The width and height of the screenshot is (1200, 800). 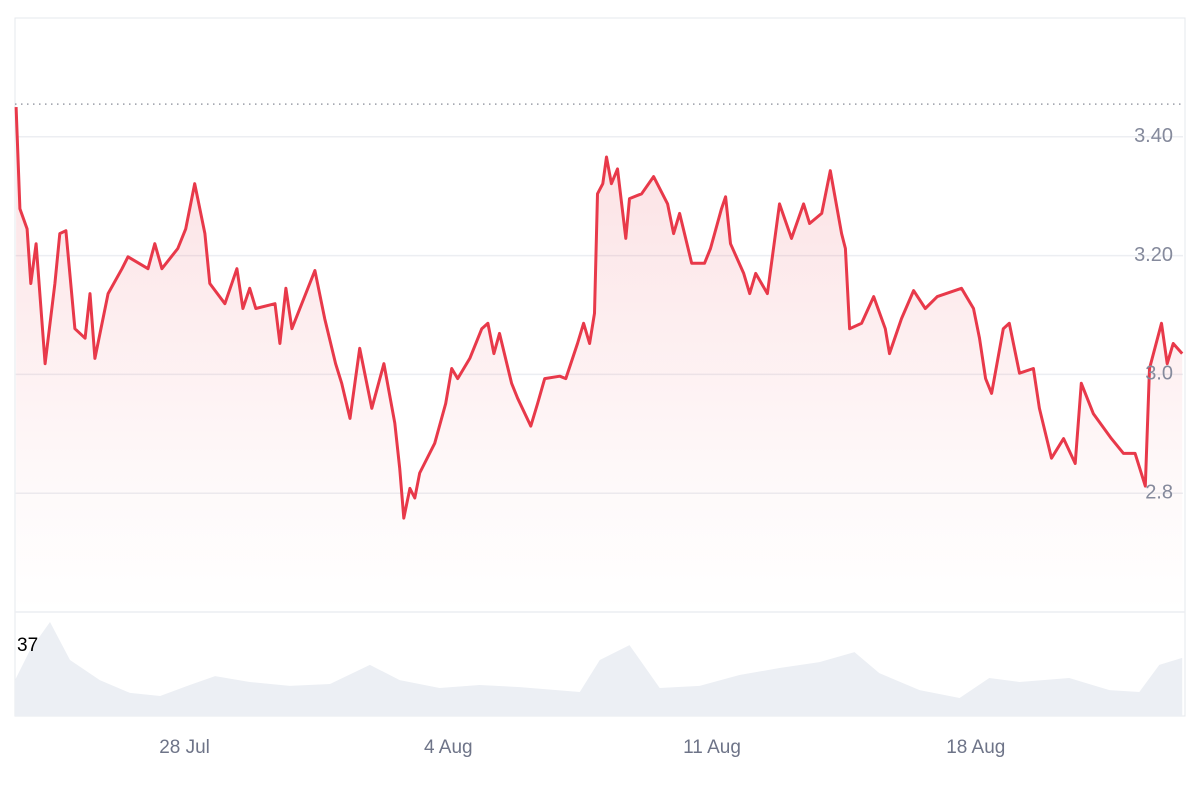 I want to click on x-tick-label: 11 Aug, so click(x=712, y=747).